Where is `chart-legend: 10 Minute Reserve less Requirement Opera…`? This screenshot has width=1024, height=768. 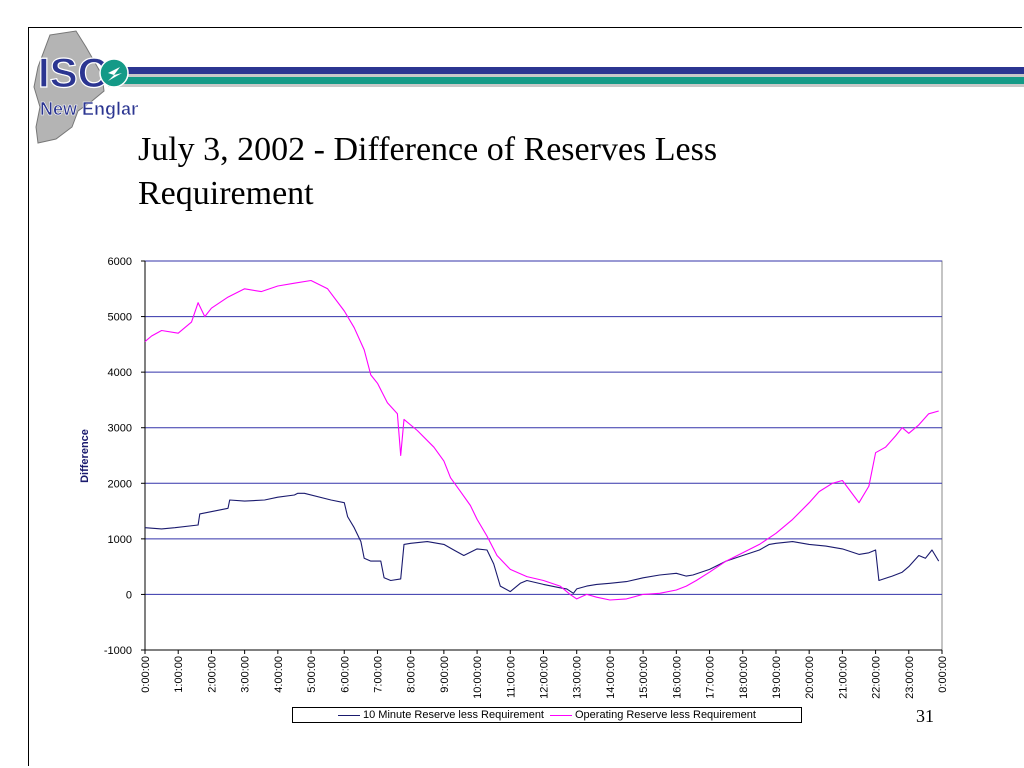 chart-legend: 10 Minute Reserve less Requirement Opera… is located at coordinates (547, 715).